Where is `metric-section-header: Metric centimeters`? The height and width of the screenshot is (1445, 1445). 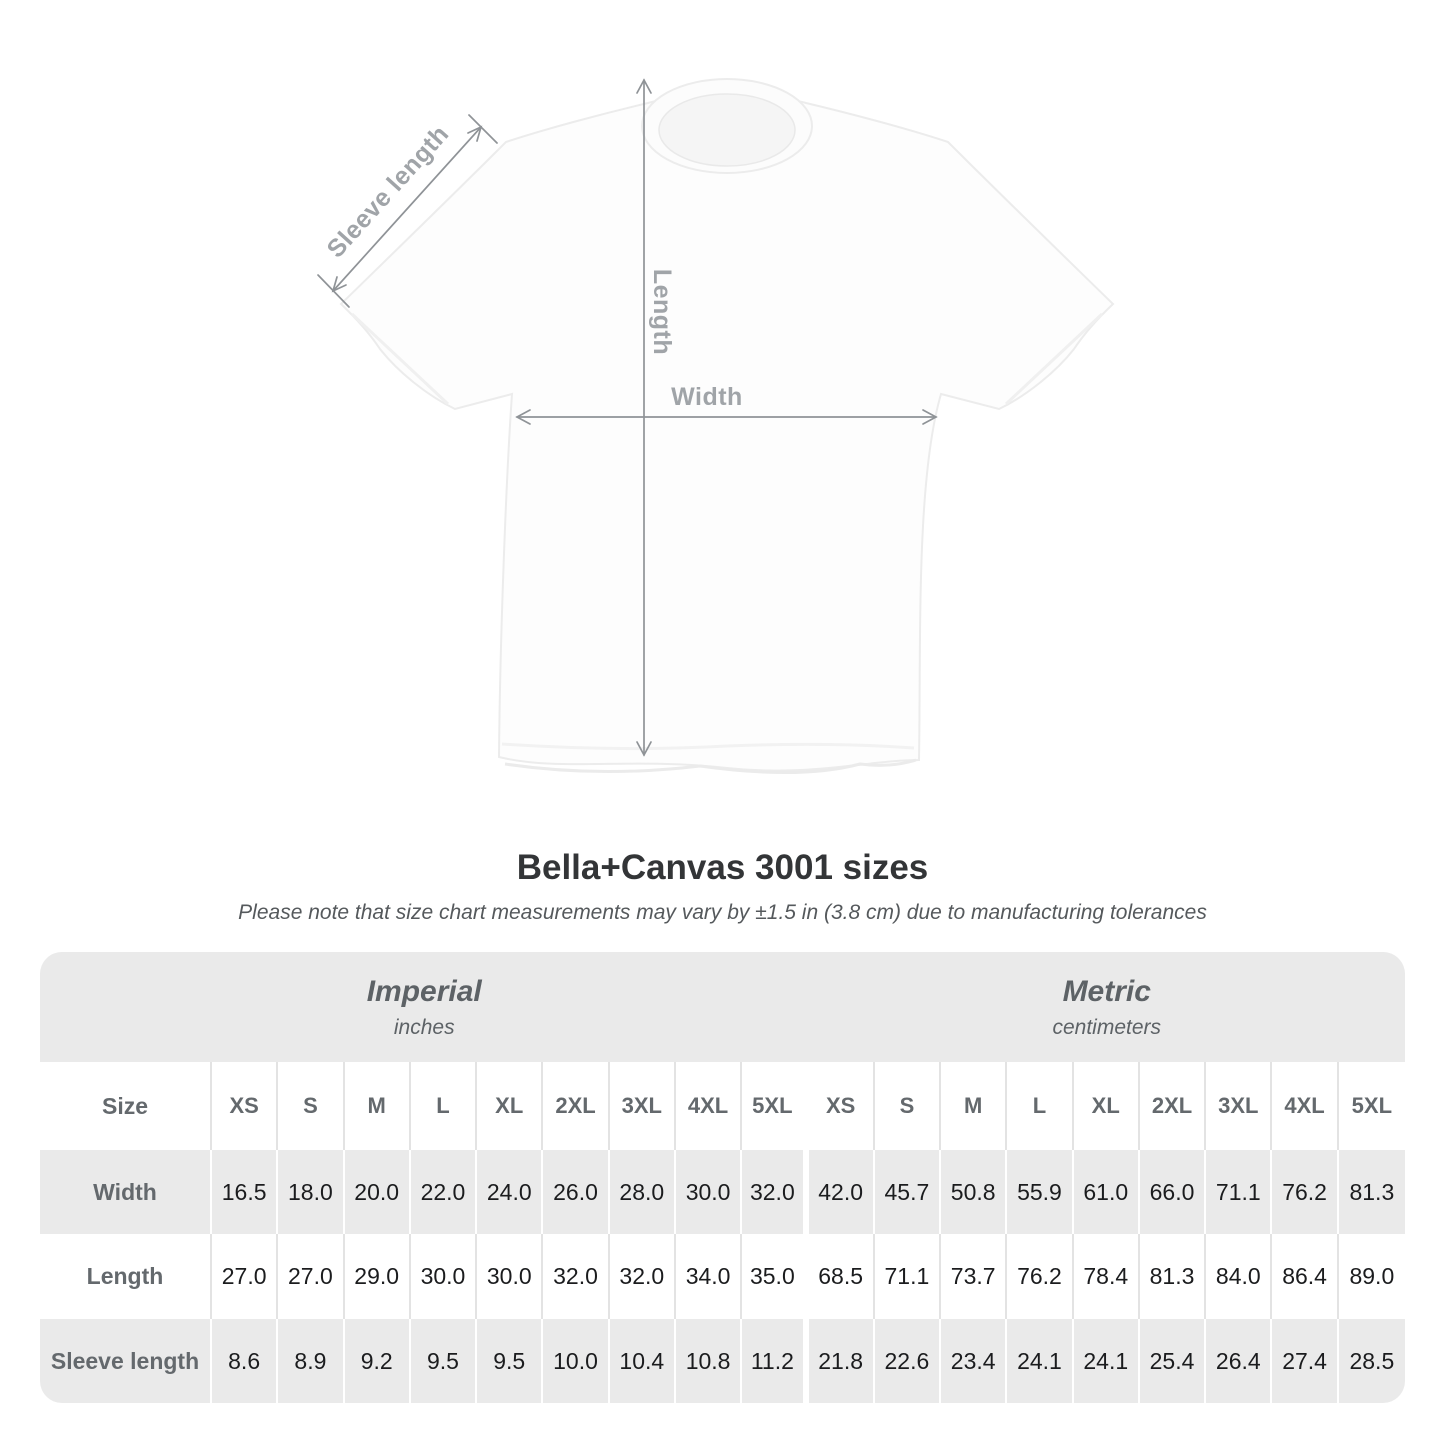
metric-section-header: Metric centimeters is located at coordinates (1106, 1007).